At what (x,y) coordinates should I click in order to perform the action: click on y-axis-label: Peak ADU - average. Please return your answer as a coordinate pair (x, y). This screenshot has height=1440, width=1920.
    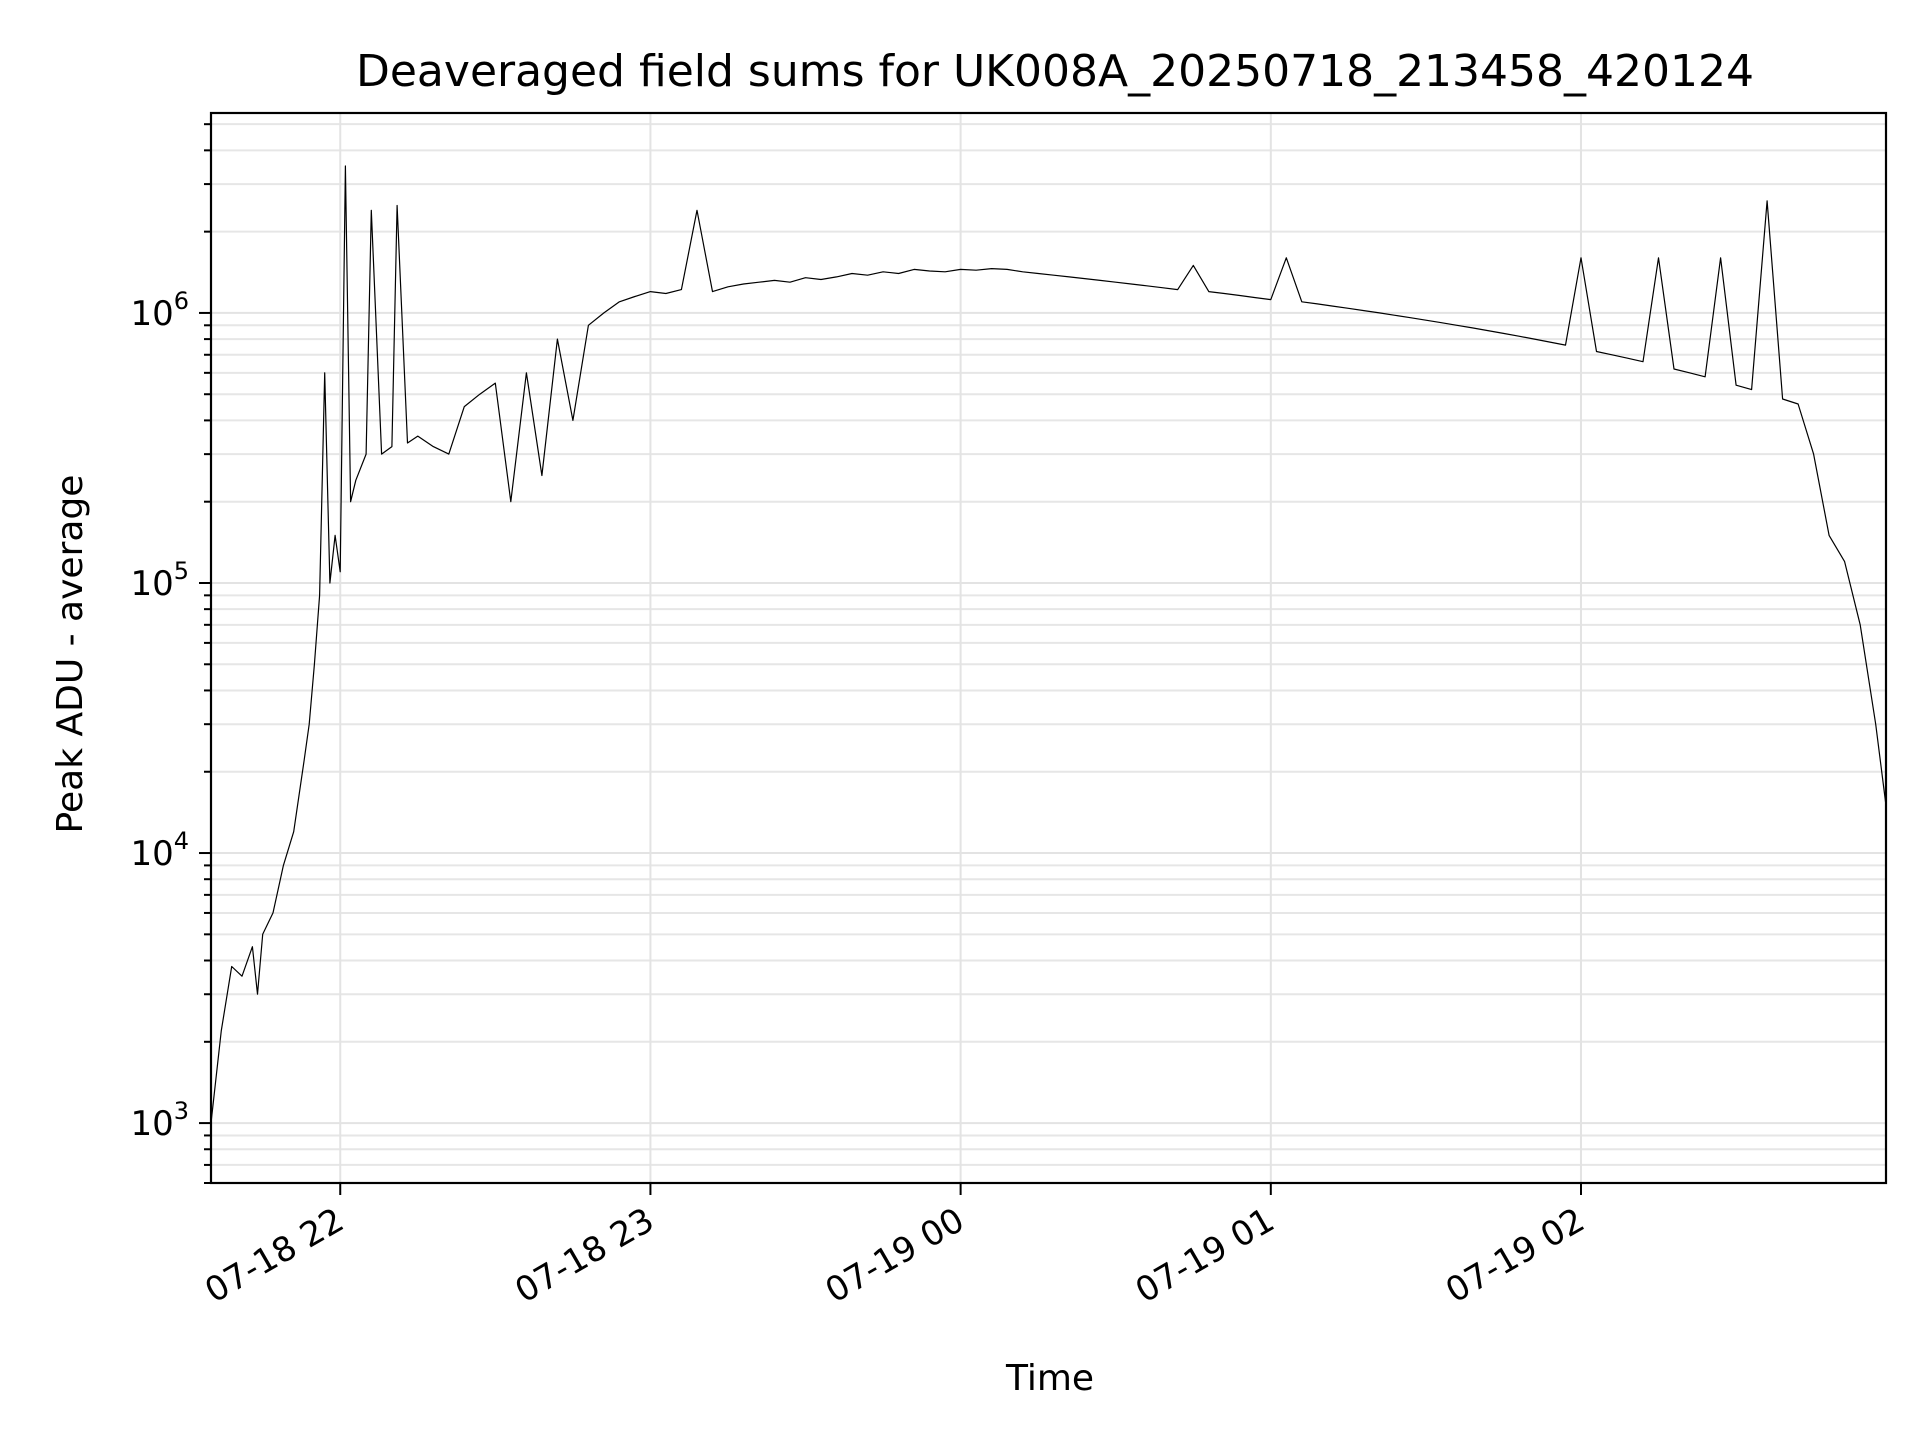
    Looking at the image, I should click on (70, 654).